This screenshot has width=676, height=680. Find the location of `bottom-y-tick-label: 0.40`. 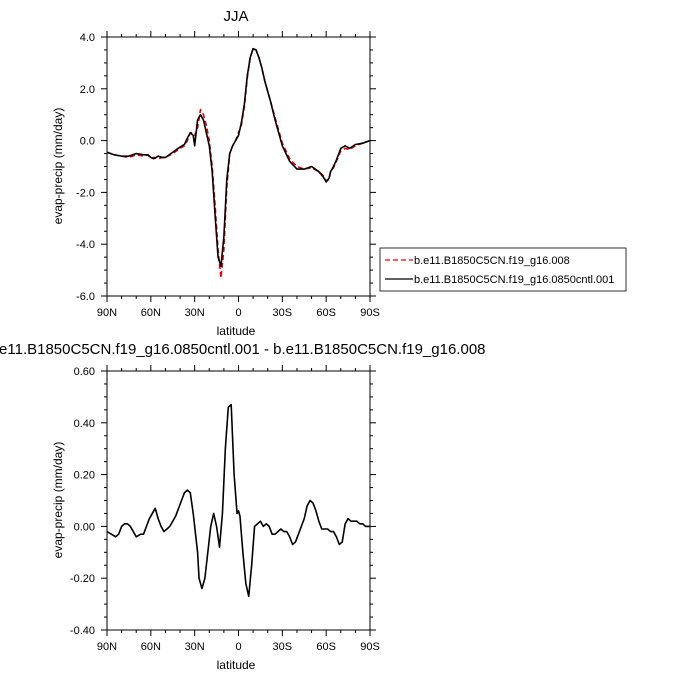

bottom-y-tick-label: 0.40 is located at coordinates (84, 424).